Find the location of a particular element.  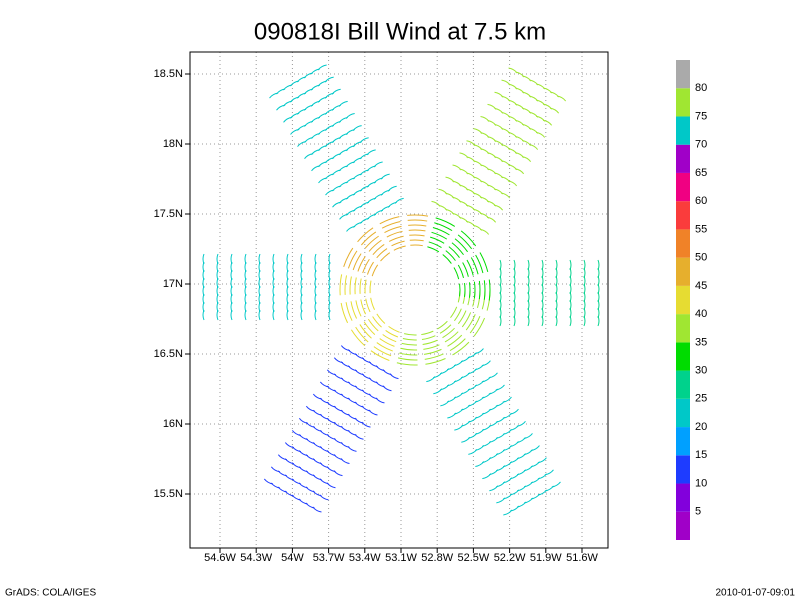

x-tick-label: 51.9W is located at coordinates (546, 558).